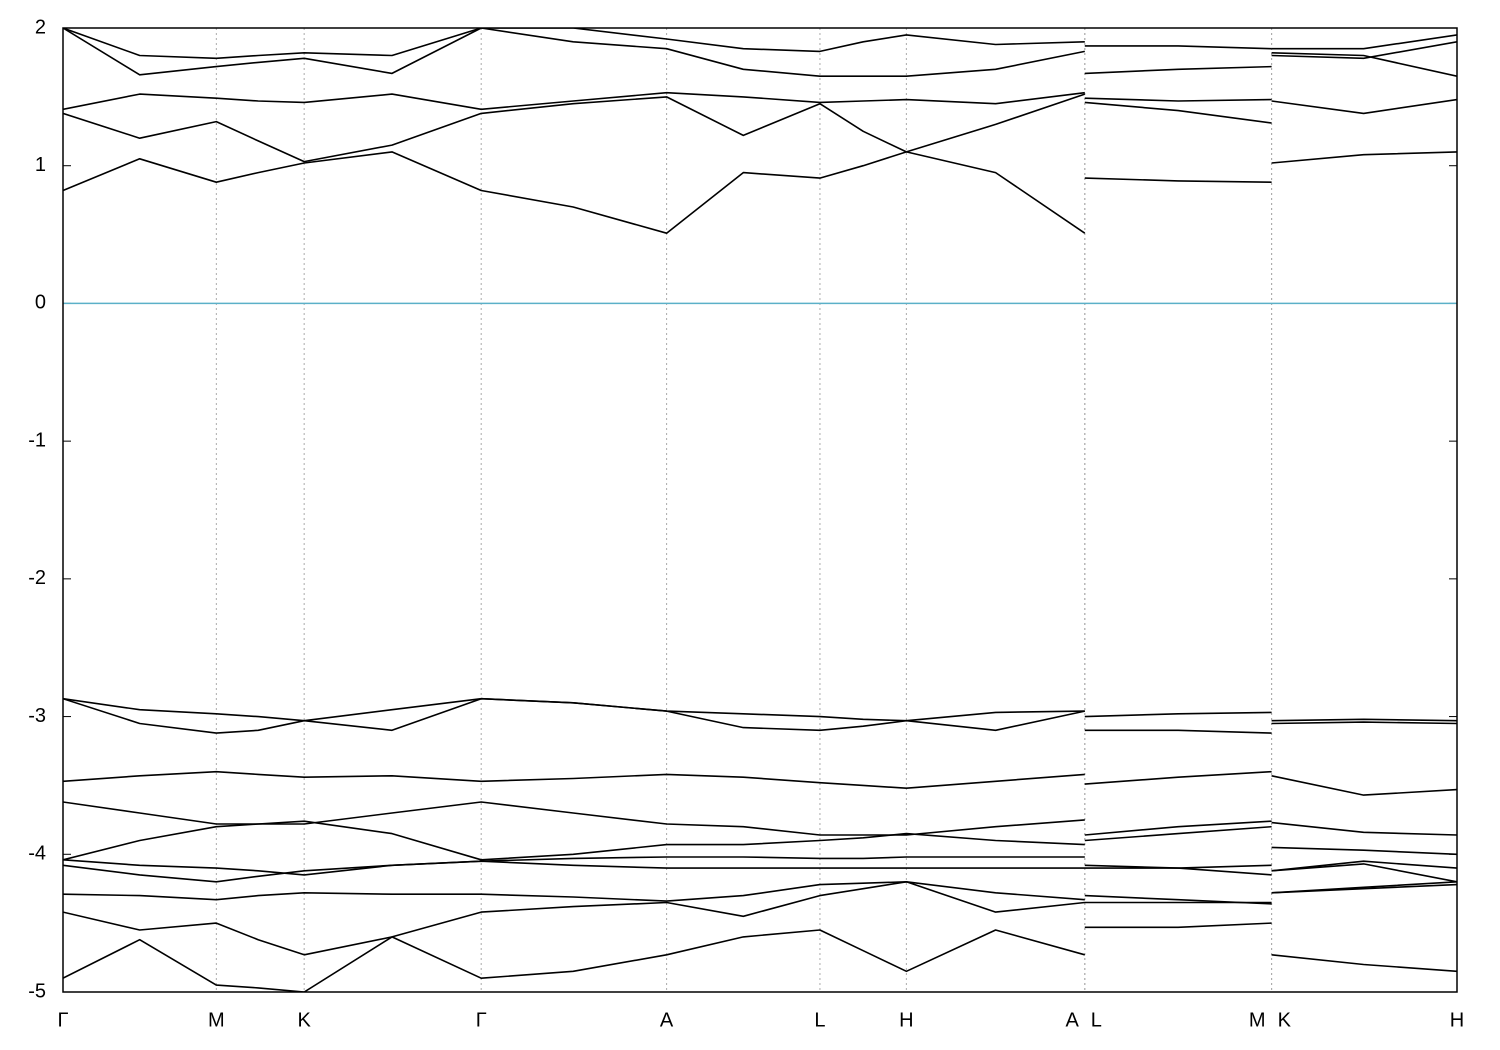 The height and width of the screenshot is (1050, 1500). I want to click on y-tick-label: -4, so click(37, 854).